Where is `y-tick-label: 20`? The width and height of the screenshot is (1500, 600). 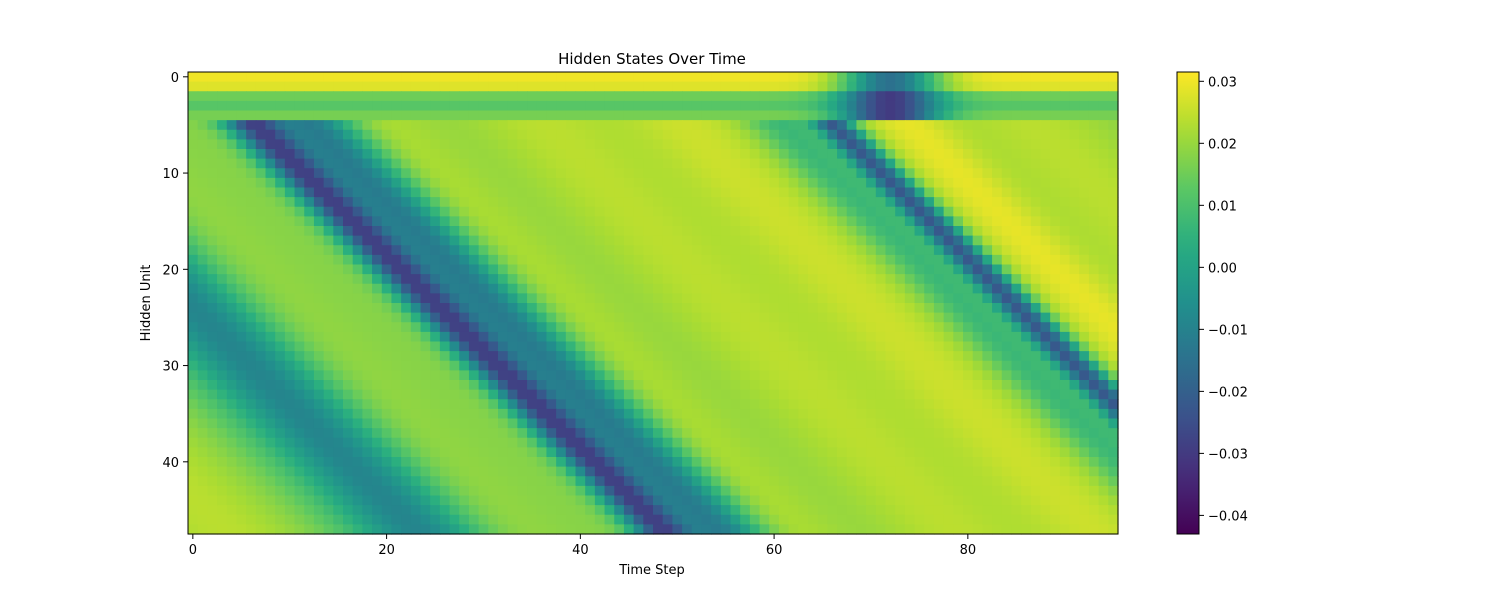
y-tick-label: 20 is located at coordinates (170, 270).